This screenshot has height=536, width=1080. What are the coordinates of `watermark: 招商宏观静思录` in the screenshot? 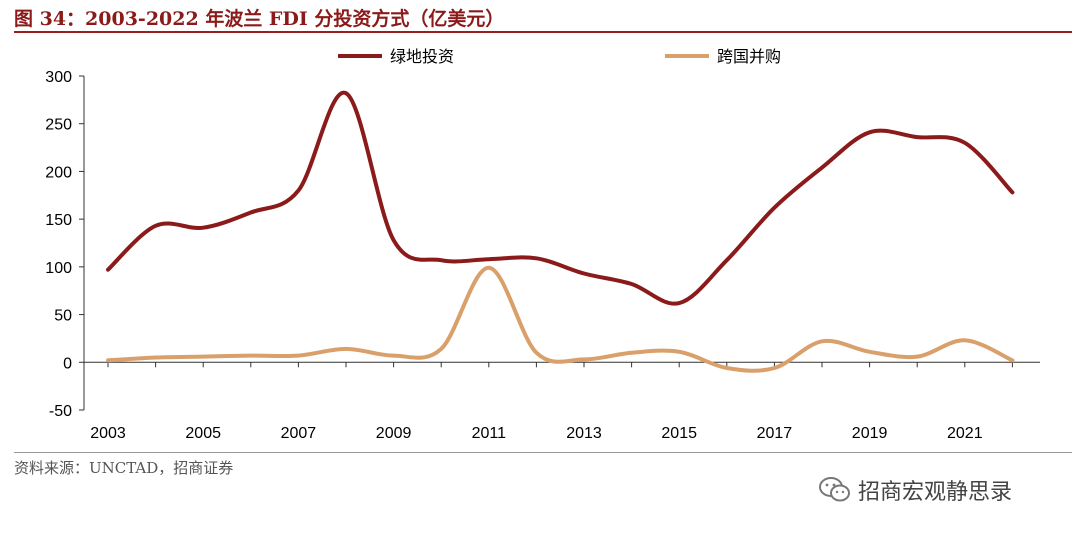 It's located at (915, 490).